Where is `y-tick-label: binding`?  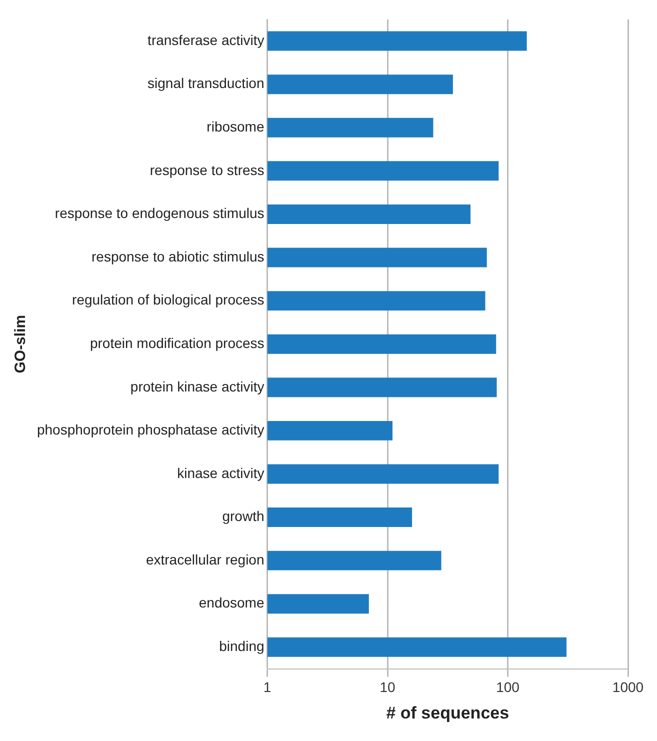
y-tick-label: binding is located at coordinates (241, 646).